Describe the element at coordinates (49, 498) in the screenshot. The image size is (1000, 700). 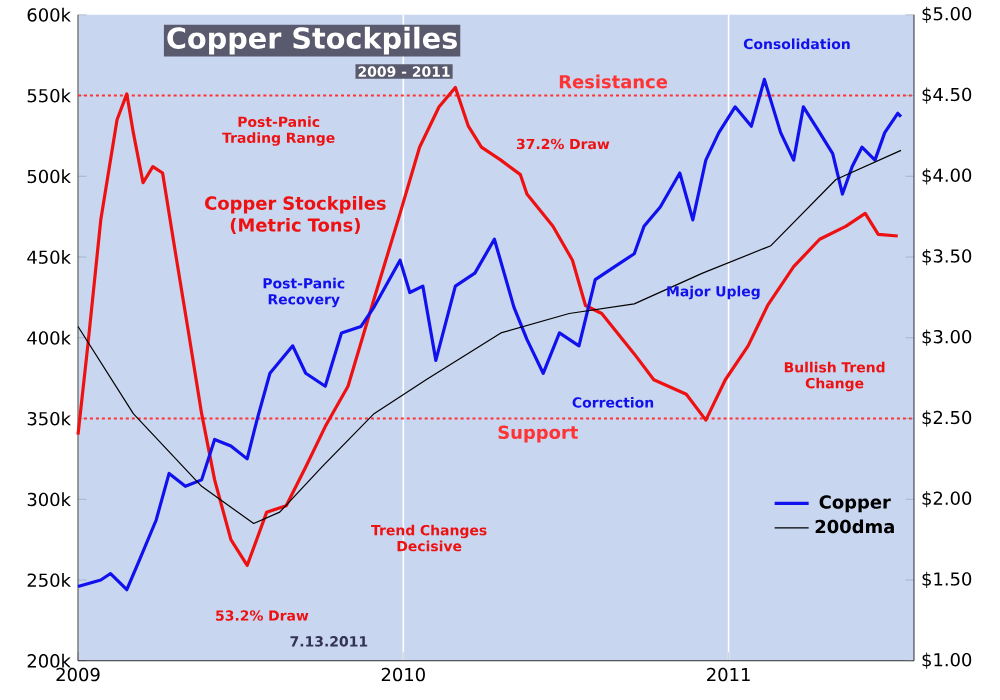
I see `y-tick-label: 300k` at that location.